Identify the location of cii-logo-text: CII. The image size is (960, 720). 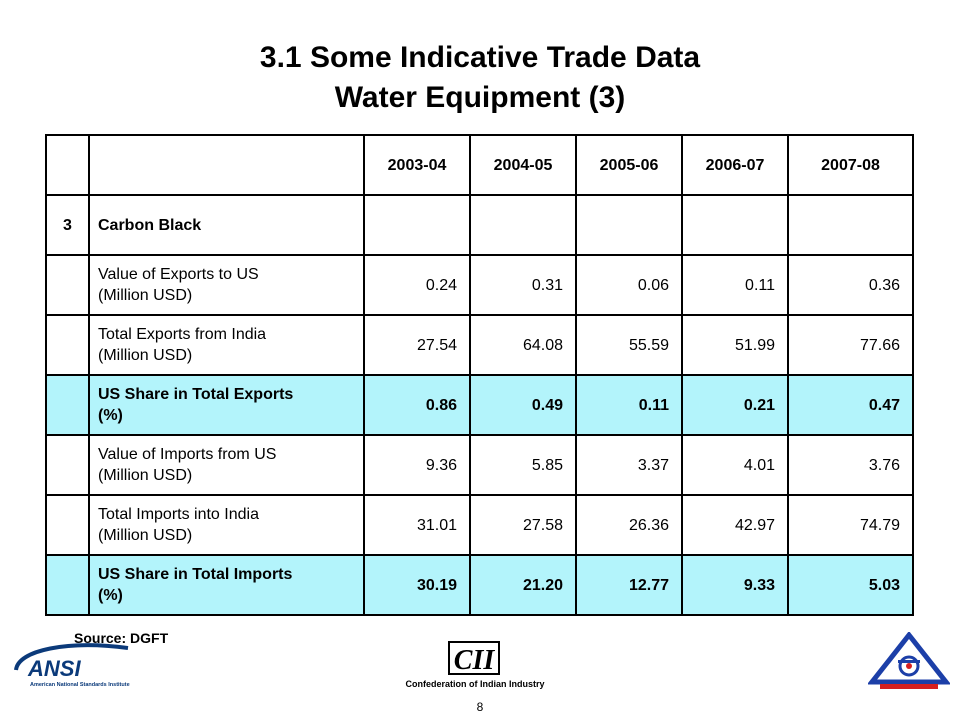
(475, 660).